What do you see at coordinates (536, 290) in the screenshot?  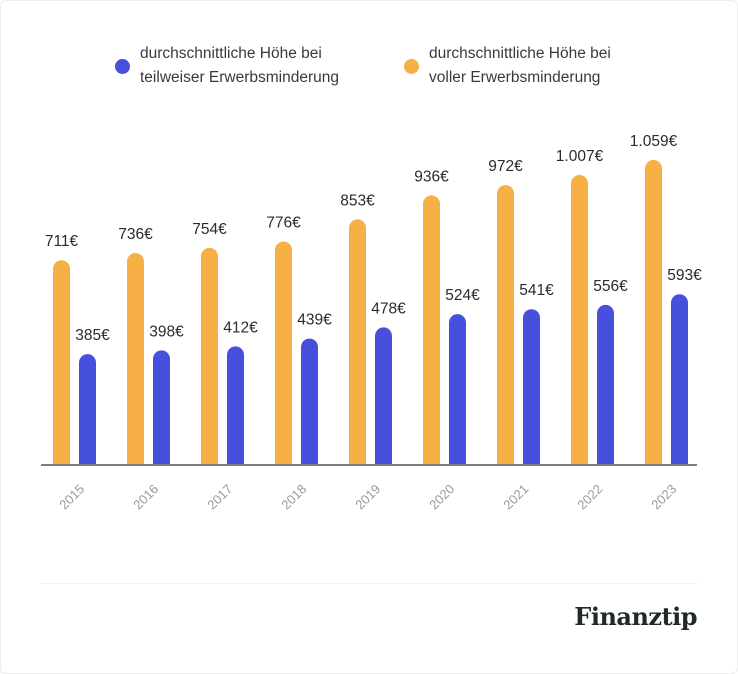 I see `data-label-partial: 541€` at bounding box center [536, 290].